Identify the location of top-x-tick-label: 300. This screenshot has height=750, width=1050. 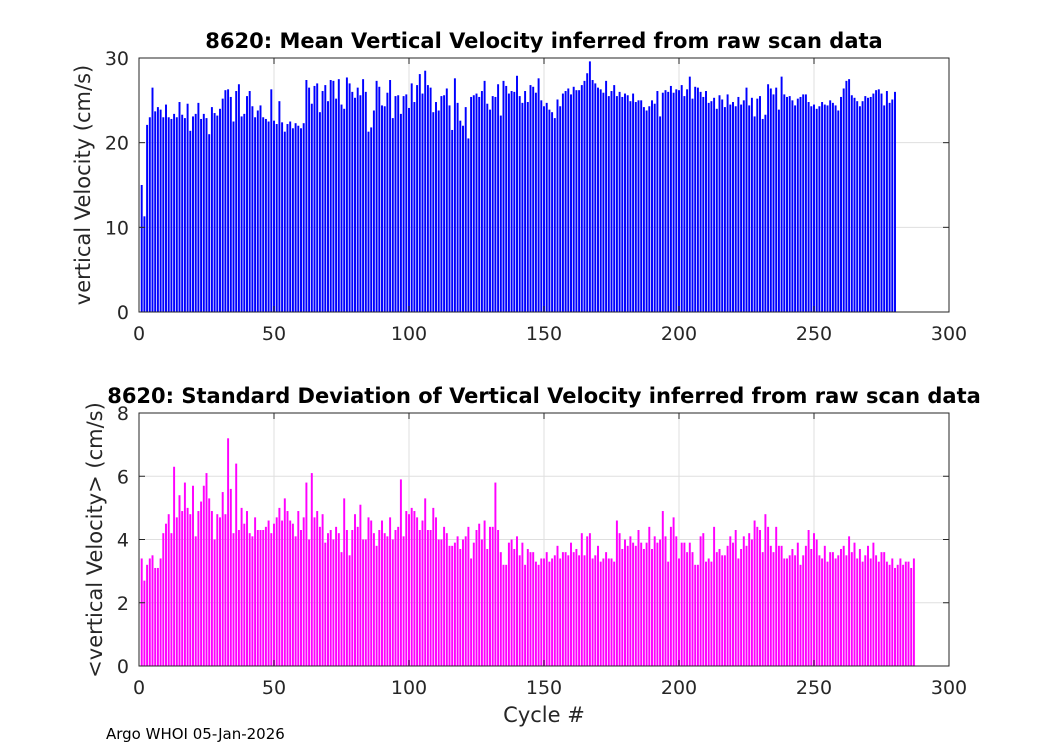
(949, 334).